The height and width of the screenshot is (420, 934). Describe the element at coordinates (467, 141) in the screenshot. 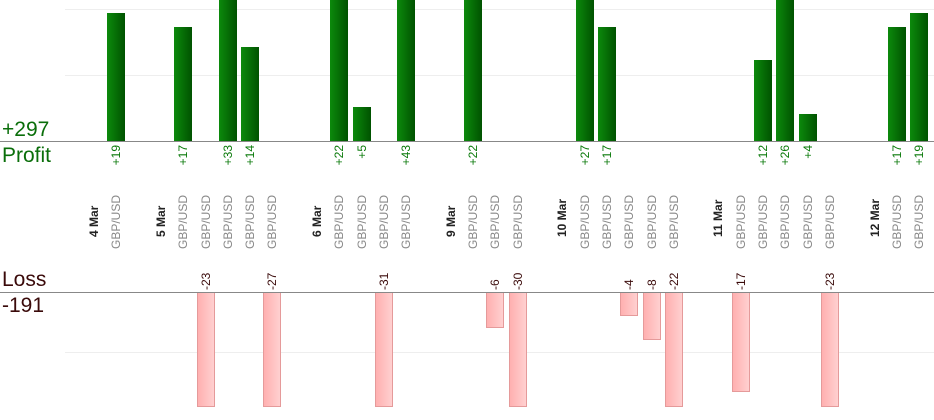

I see `profit-axis` at that location.